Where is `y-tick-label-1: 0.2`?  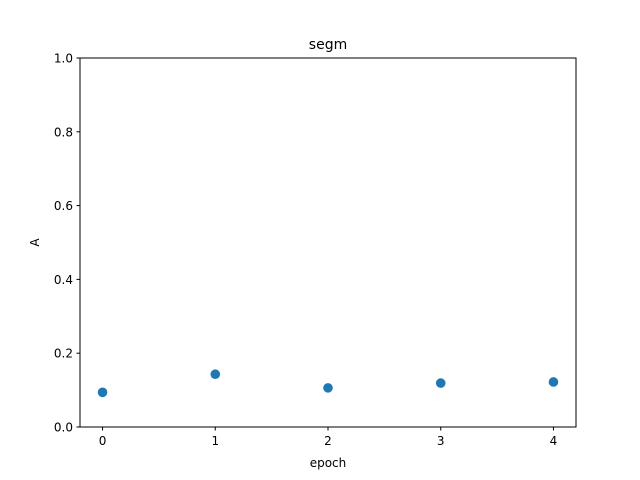
y-tick-label-1: 0.2 is located at coordinates (63, 354).